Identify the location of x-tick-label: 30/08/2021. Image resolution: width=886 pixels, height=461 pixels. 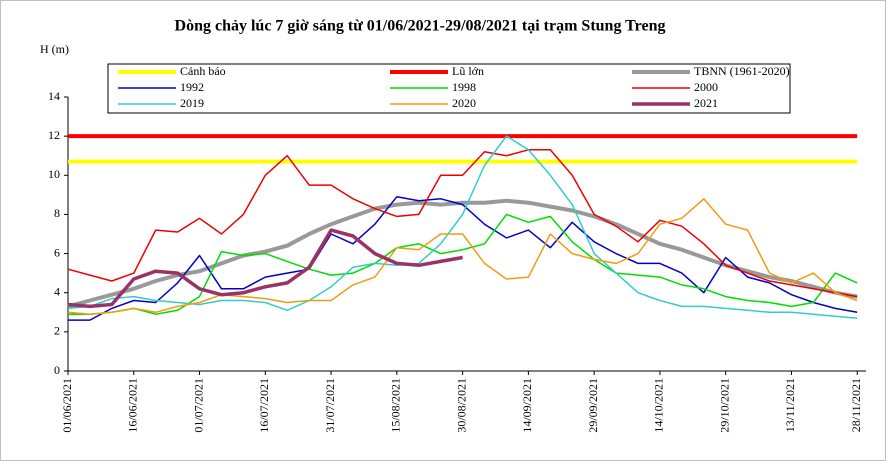
(461, 405).